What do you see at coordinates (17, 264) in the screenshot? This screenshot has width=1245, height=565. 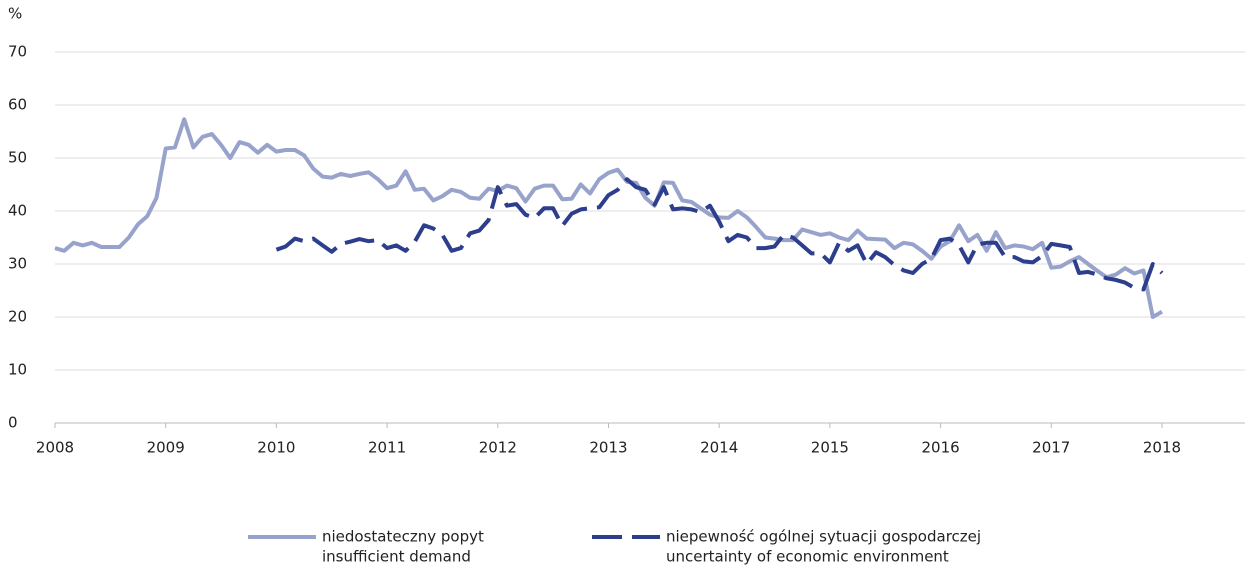 I see `y-tick-label: 30` at bounding box center [17, 264].